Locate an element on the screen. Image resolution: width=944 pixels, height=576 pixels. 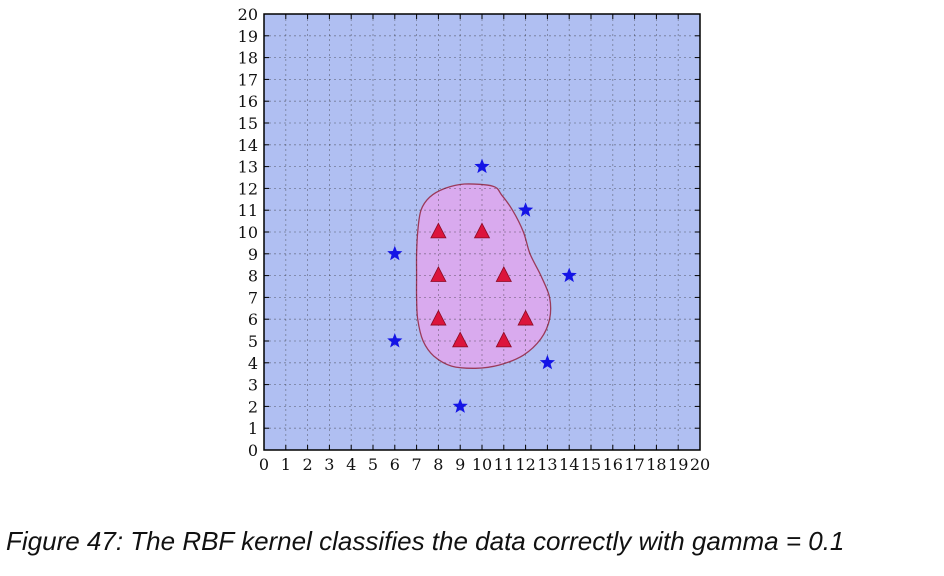
x-tick-label: 7 is located at coordinates (417, 464).